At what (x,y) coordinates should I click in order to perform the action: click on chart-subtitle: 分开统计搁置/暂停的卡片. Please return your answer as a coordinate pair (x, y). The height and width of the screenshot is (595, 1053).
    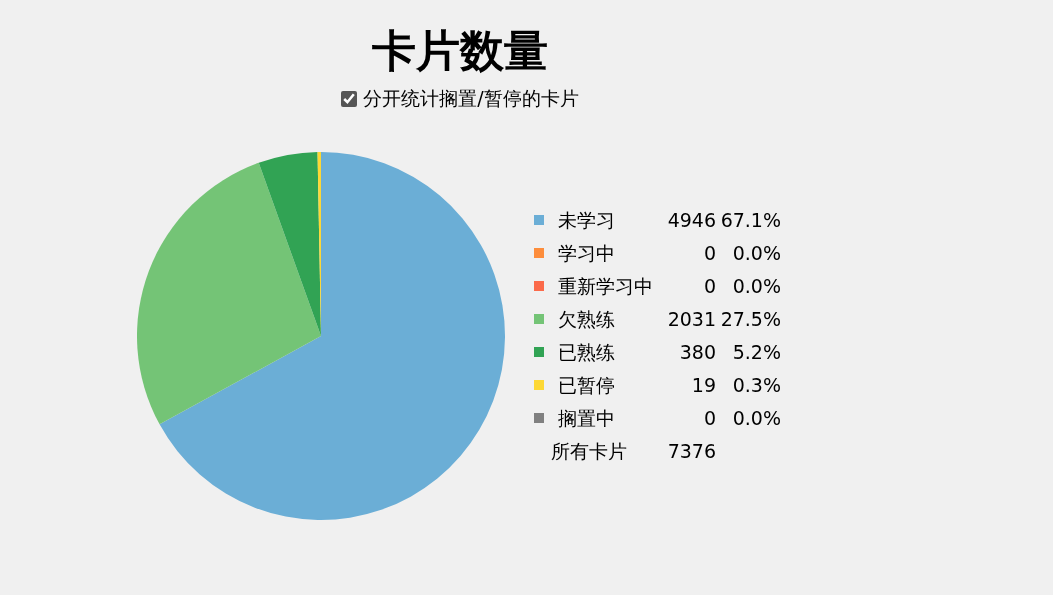
    Looking at the image, I should click on (471, 98).